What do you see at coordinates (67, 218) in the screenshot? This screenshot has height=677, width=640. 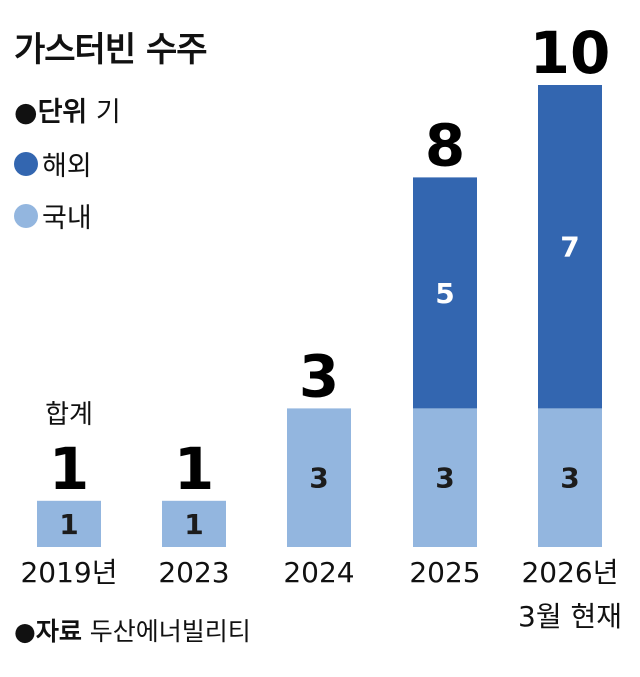 I see `legend-label-domestic: 국내` at bounding box center [67, 218].